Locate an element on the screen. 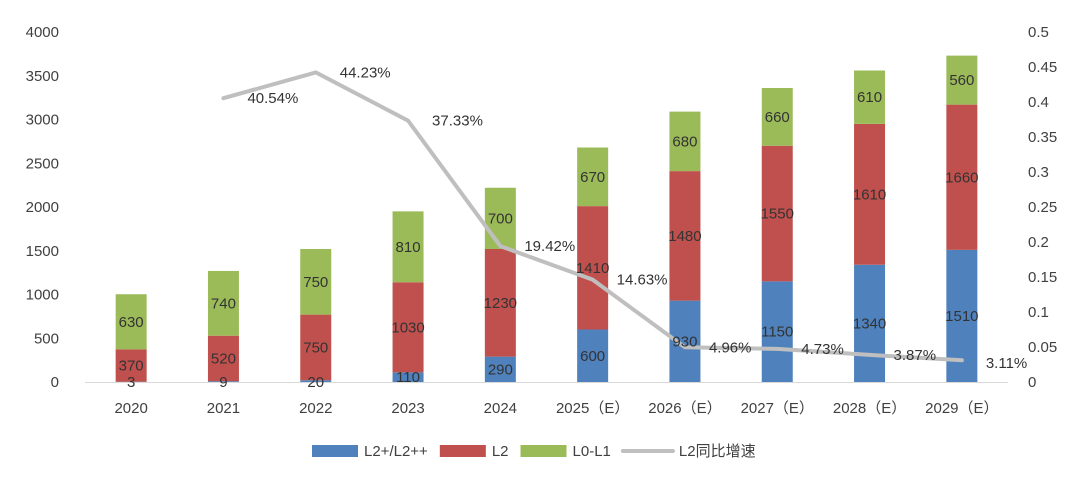  legend: L2+/L2++ L2 L0-L1 L2同比增速 is located at coordinates (534, 451).